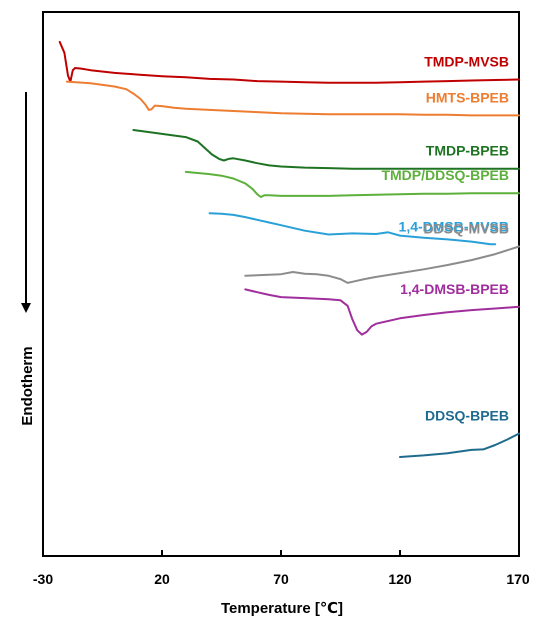 This screenshot has height=618, width=533. What do you see at coordinates (43, 579) in the screenshot?
I see `x-tick-label: -30` at bounding box center [43, 579].